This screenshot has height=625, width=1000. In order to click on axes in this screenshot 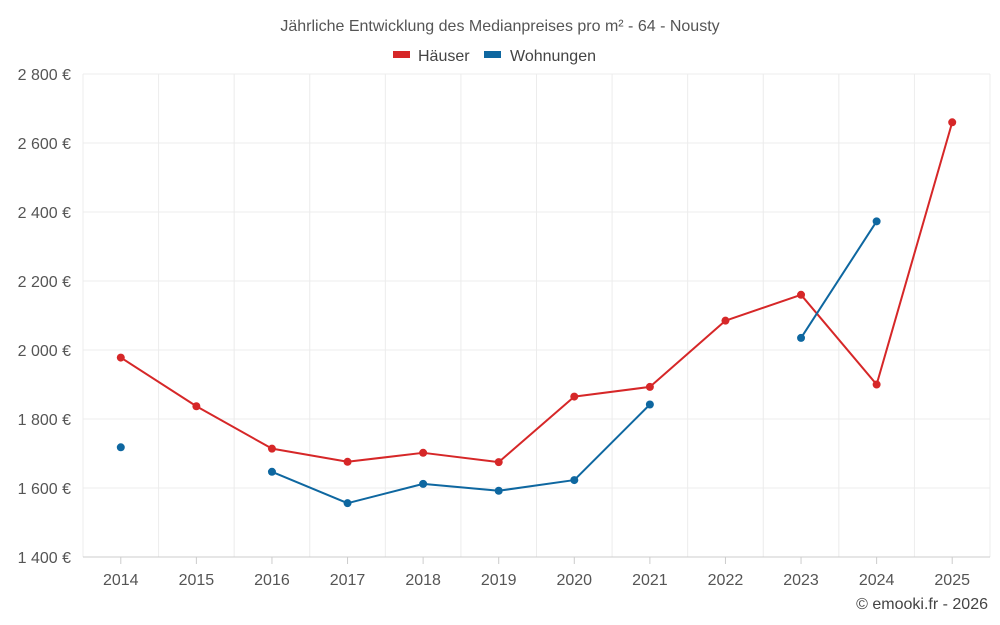, I will do `click(536, 560)`.